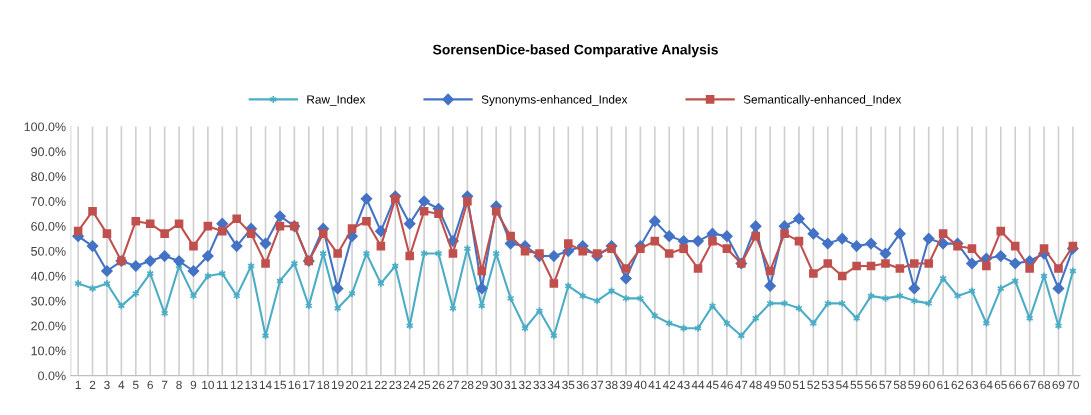 This screenshot has width=1091, height=415. What do you see at coordinates (726, 385) in the screenshot?
I see `x-tick-label: 46` at bounding box center [726, 385].